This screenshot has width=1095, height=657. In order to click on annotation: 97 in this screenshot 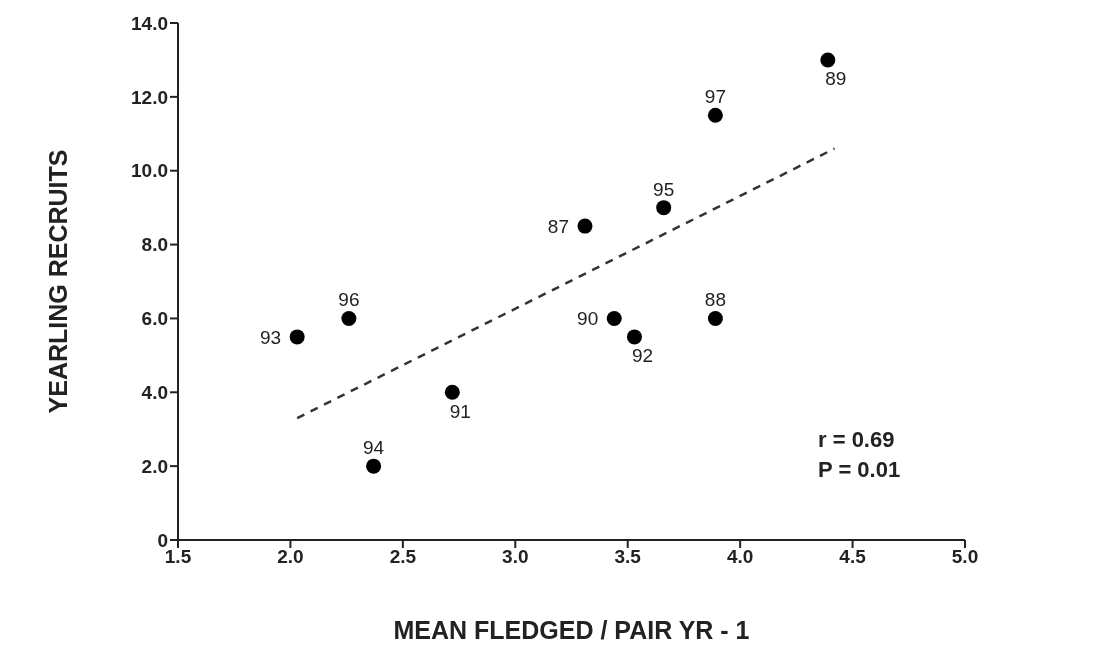, I will do `click(715, 97)`.